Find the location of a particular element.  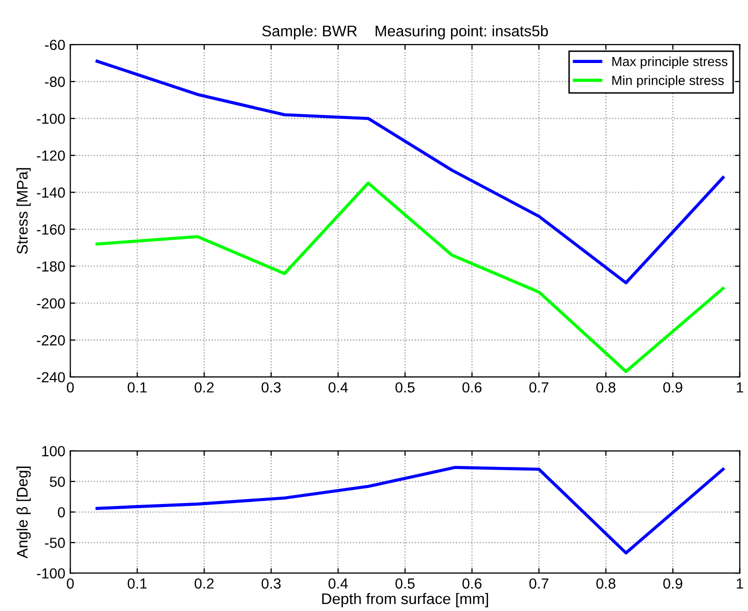

y-tick-label: -160 is located at coordinates (50, 229).